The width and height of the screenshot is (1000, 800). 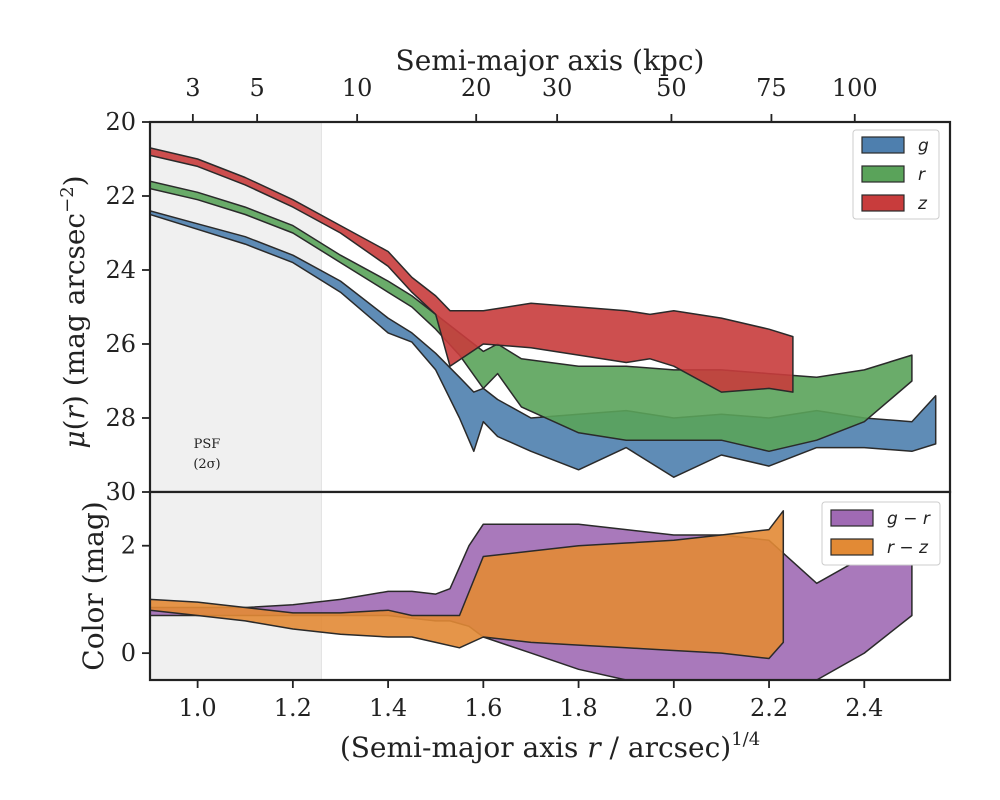 What do you see at coordinates (135, 599) in the screenshot?
I see `bottom-y-ticks: 02` at bounding box center [135, 599].